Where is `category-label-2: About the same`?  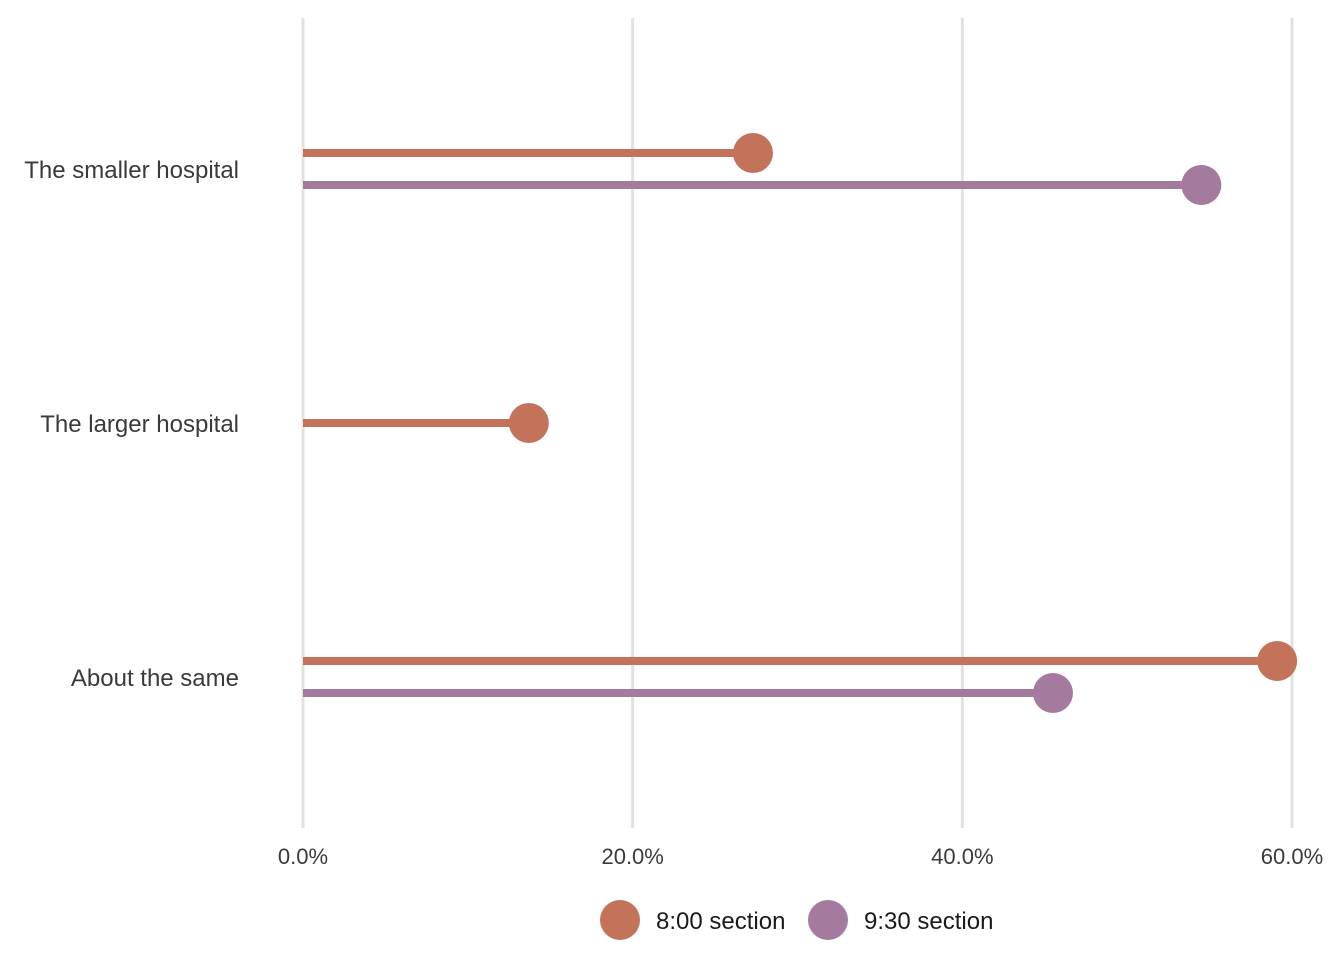 category-label-2: About the same is located at coordinates (155, 678).